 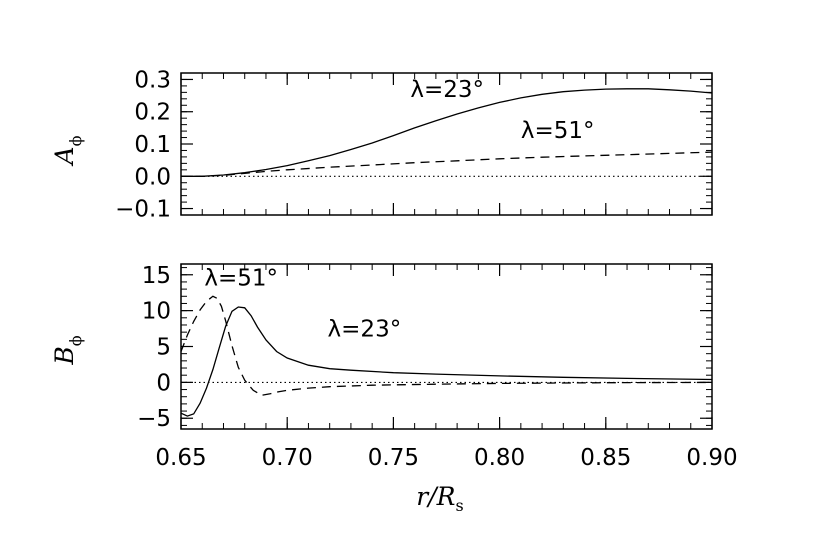 What do you see at coordinates (156, 276) in the screenshot?
I see `y-tick-label: 15` at bounding box center [156, 276].